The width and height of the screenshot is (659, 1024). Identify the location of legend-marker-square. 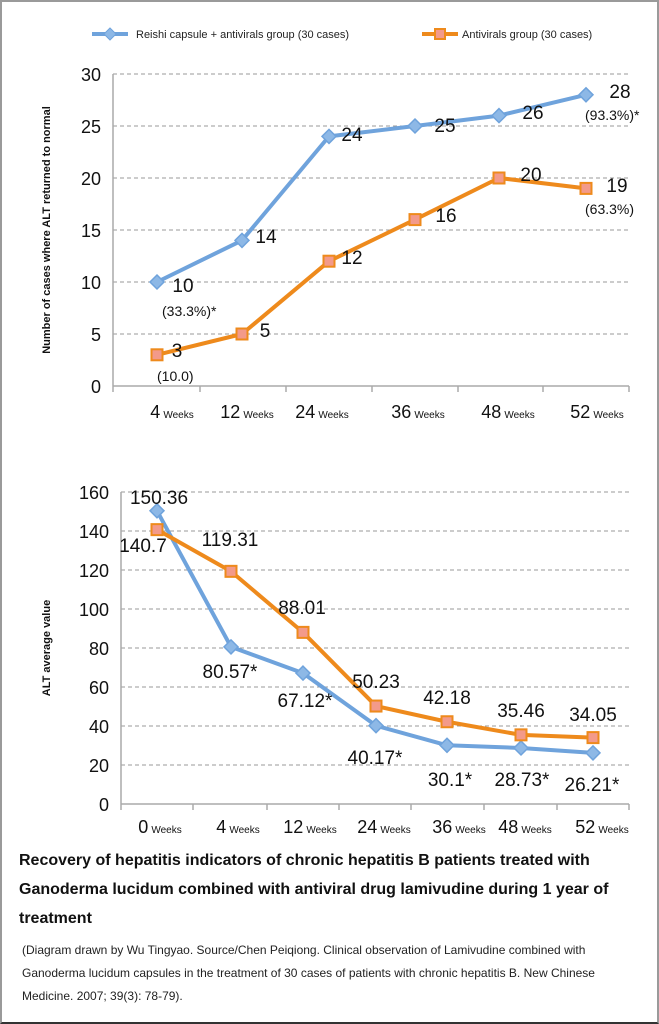
(440, 34).